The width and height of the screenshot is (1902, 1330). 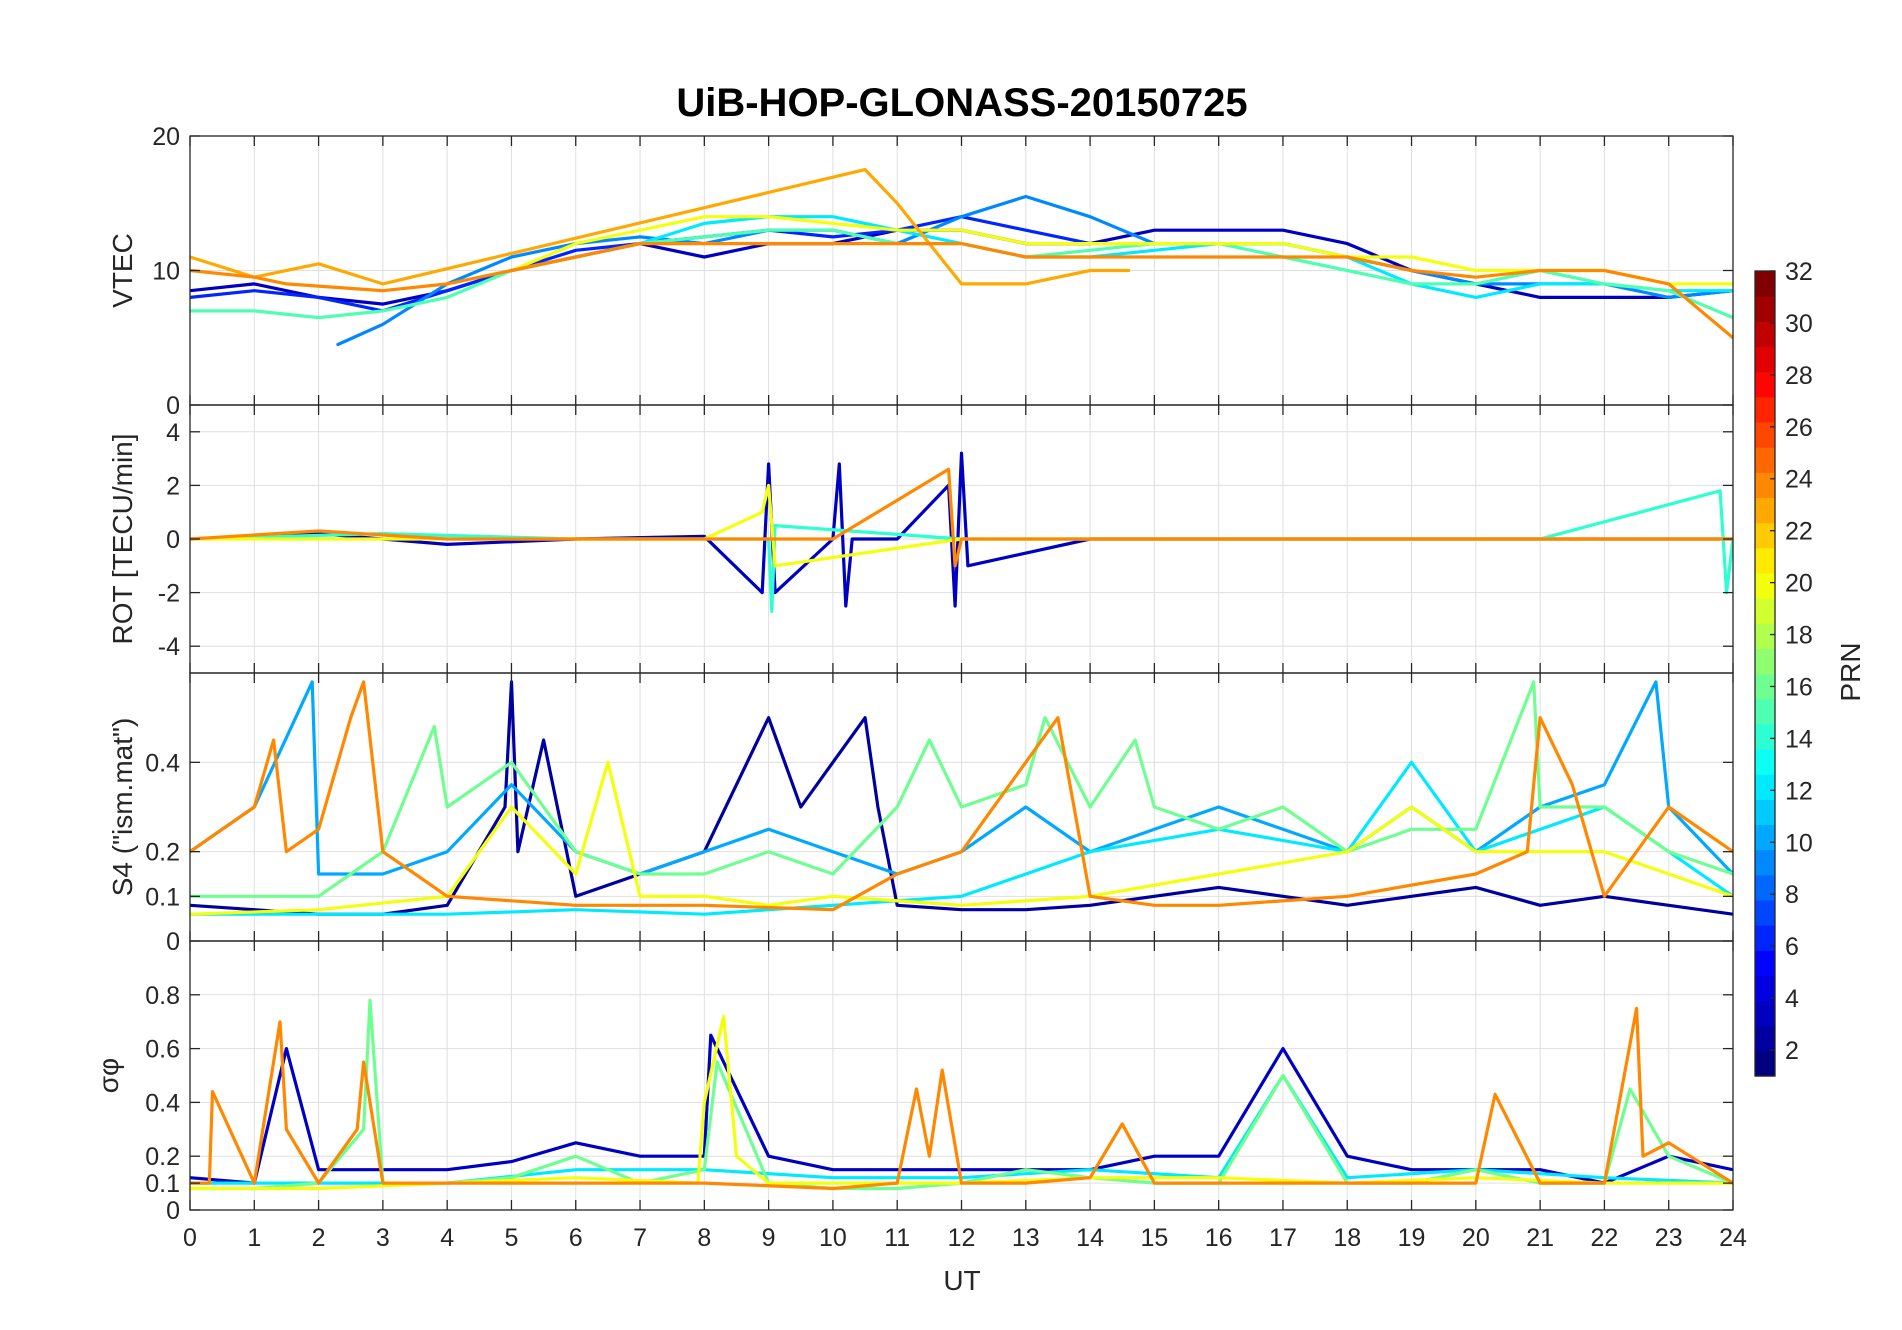 I want to click on vtec-y-axis-label: VTEC, so click(x=122, y=270).